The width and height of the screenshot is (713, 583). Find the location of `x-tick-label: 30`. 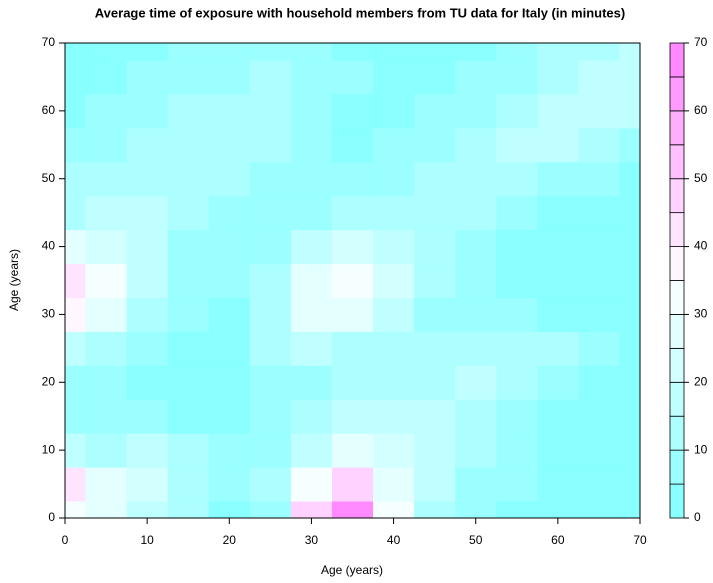

x-tick-label: 30 is located at coordinates (312, 540).